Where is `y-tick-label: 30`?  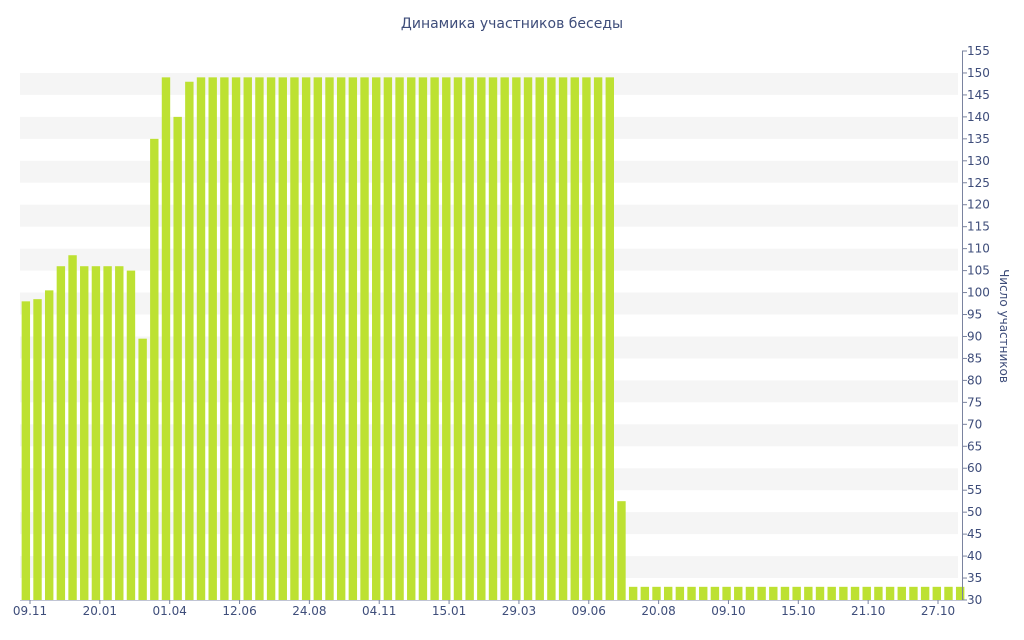 y-tick-label: 30 is located at coordinates (974, 600).